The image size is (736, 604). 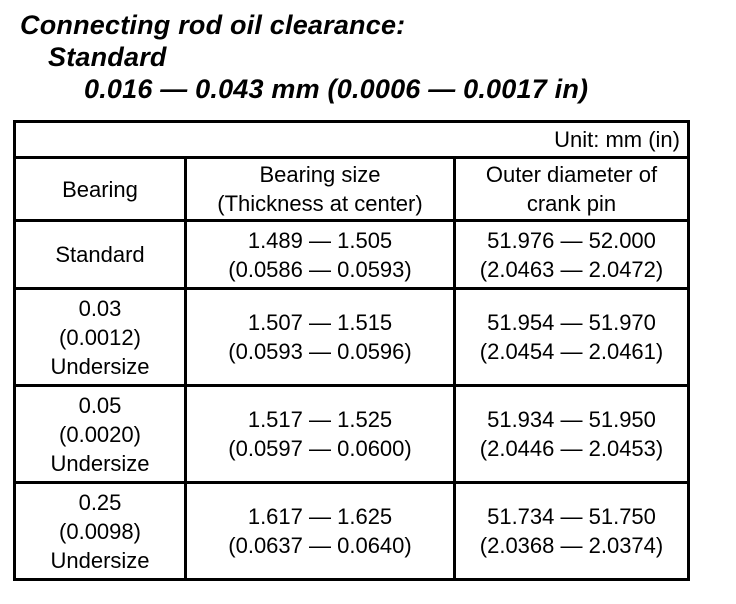 What do you see at coordinates (320, 337) in the screenshot?
I see `bearing-size-cell: 1.507 — 1.515 (0.0593 — 0.0596)` at bounding box center [320, 337].